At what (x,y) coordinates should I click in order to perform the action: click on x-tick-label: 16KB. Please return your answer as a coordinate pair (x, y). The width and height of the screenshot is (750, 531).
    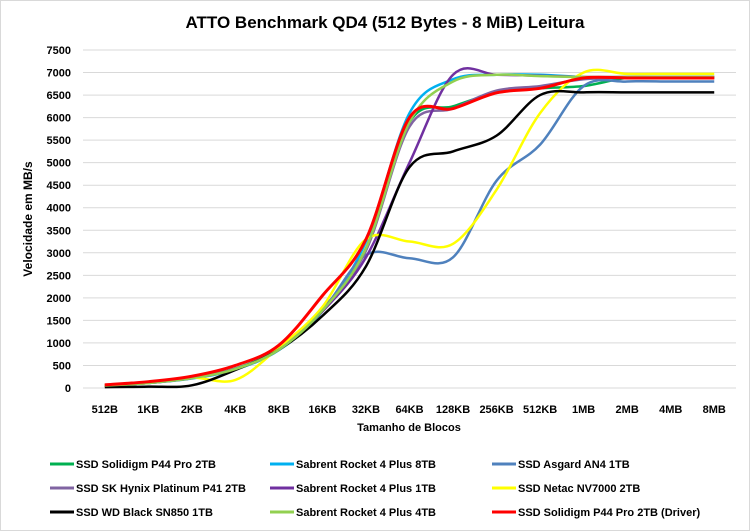
    Looking at the image, I should click on (322, 410).